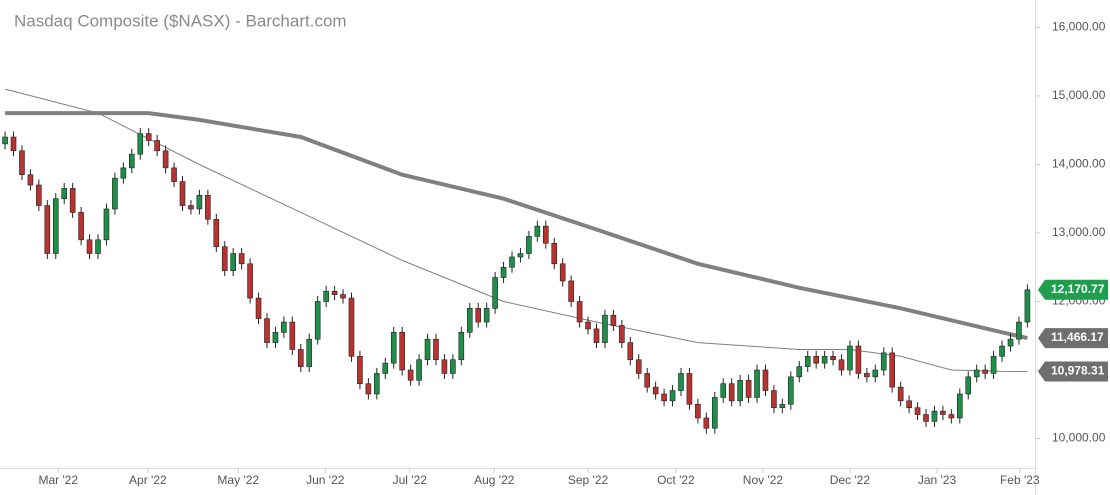 This screenshot has width=1110, height=495. Describe the element at coordinates (1077, 337) in the screenshot. I see `price-label: 11,466.17` at that location.